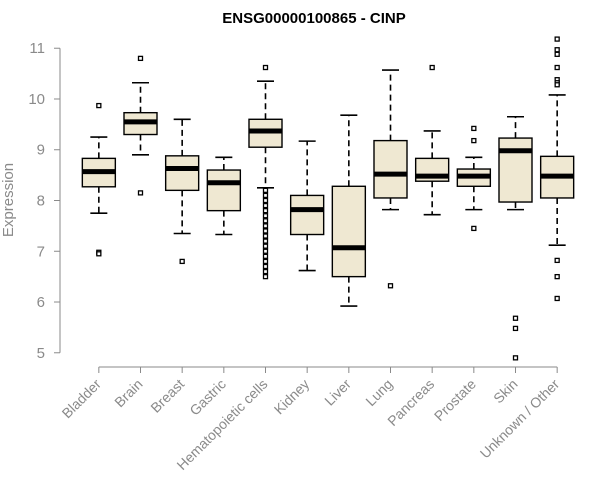 The image size is (600, 500). Describe the element at coordinates (292, 397) in the screenshot. I see `x-tick-label: Kidney` at that location.